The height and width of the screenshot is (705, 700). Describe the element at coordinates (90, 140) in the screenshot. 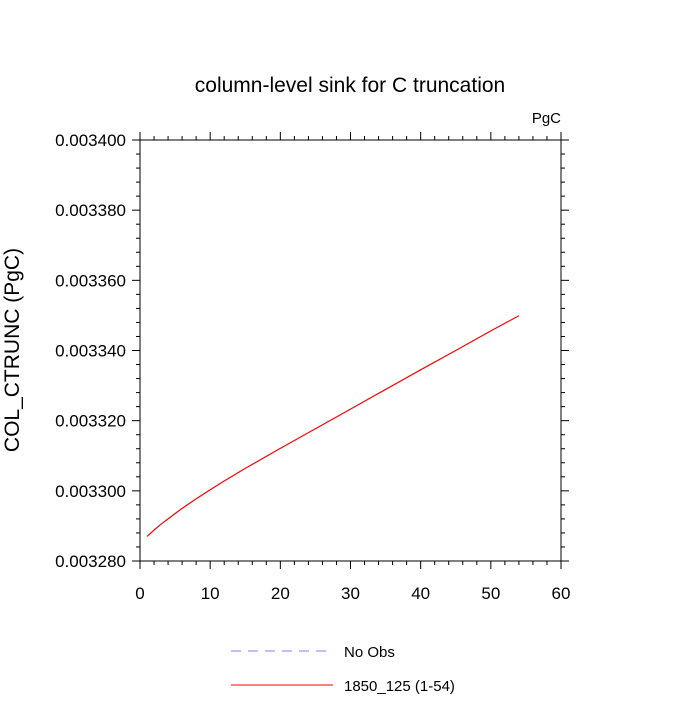

I see `y-tick-label: 0.003400` at that location.